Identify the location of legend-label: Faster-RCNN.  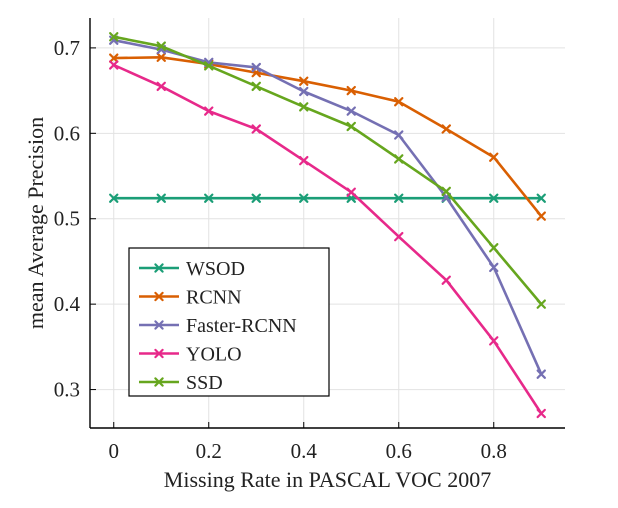
(241, 326).